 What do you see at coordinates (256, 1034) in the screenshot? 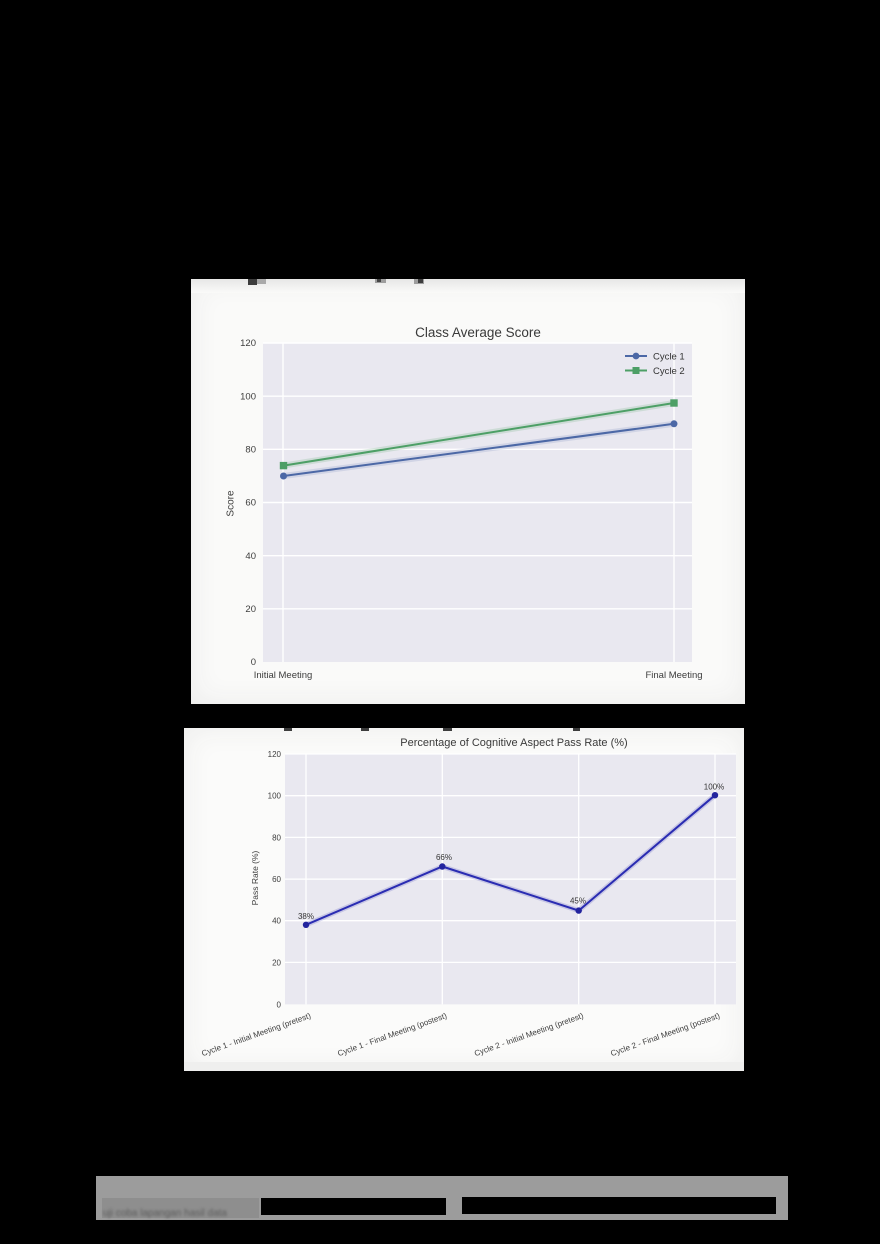
I see `svg-text:Cycle 1 - Initial Meeting (pre: Cycle 1 - Initial Meeting (pretest)` at bounding box center [256, 1034].